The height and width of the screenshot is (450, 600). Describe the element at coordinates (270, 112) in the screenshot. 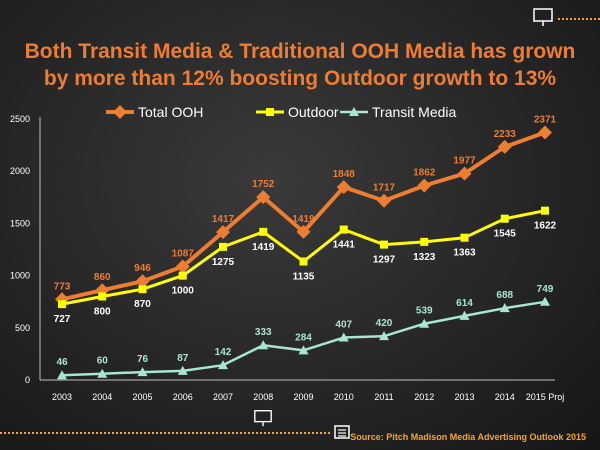

I see `legend-marker-outdoor` at that location.